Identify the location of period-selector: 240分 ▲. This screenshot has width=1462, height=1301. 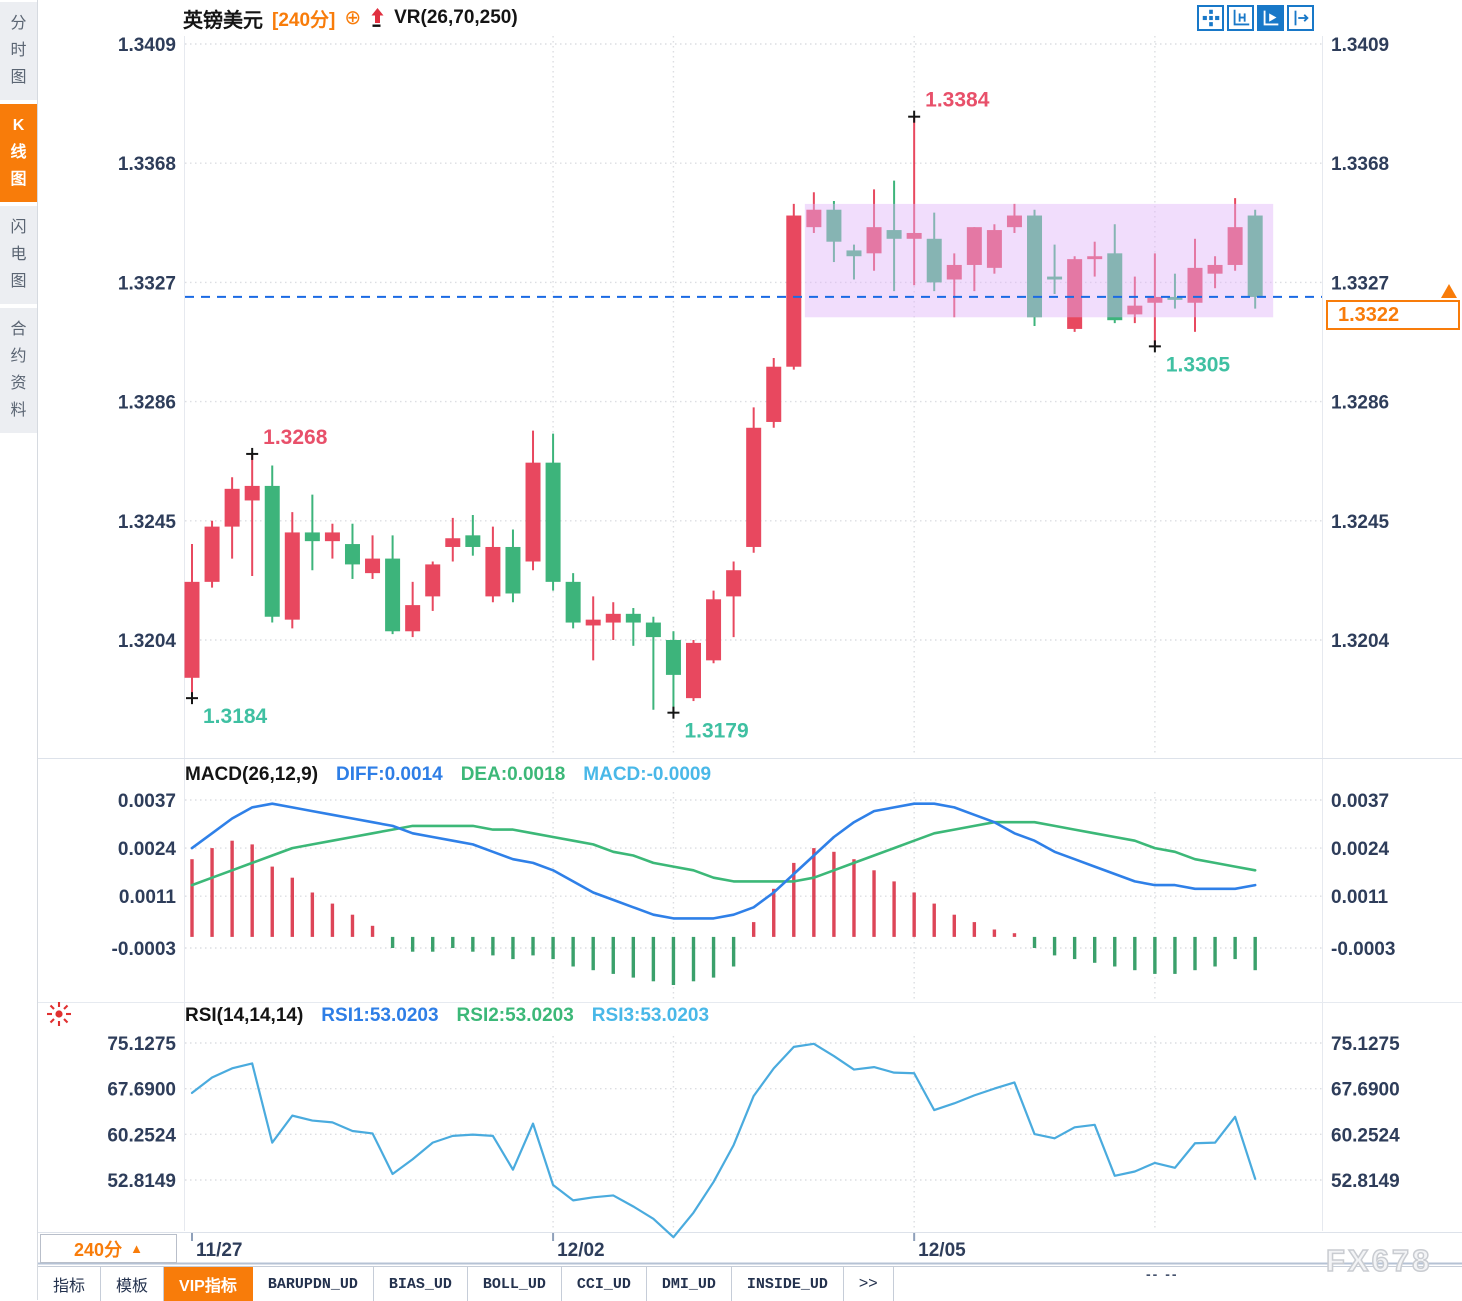
(108, 1248).